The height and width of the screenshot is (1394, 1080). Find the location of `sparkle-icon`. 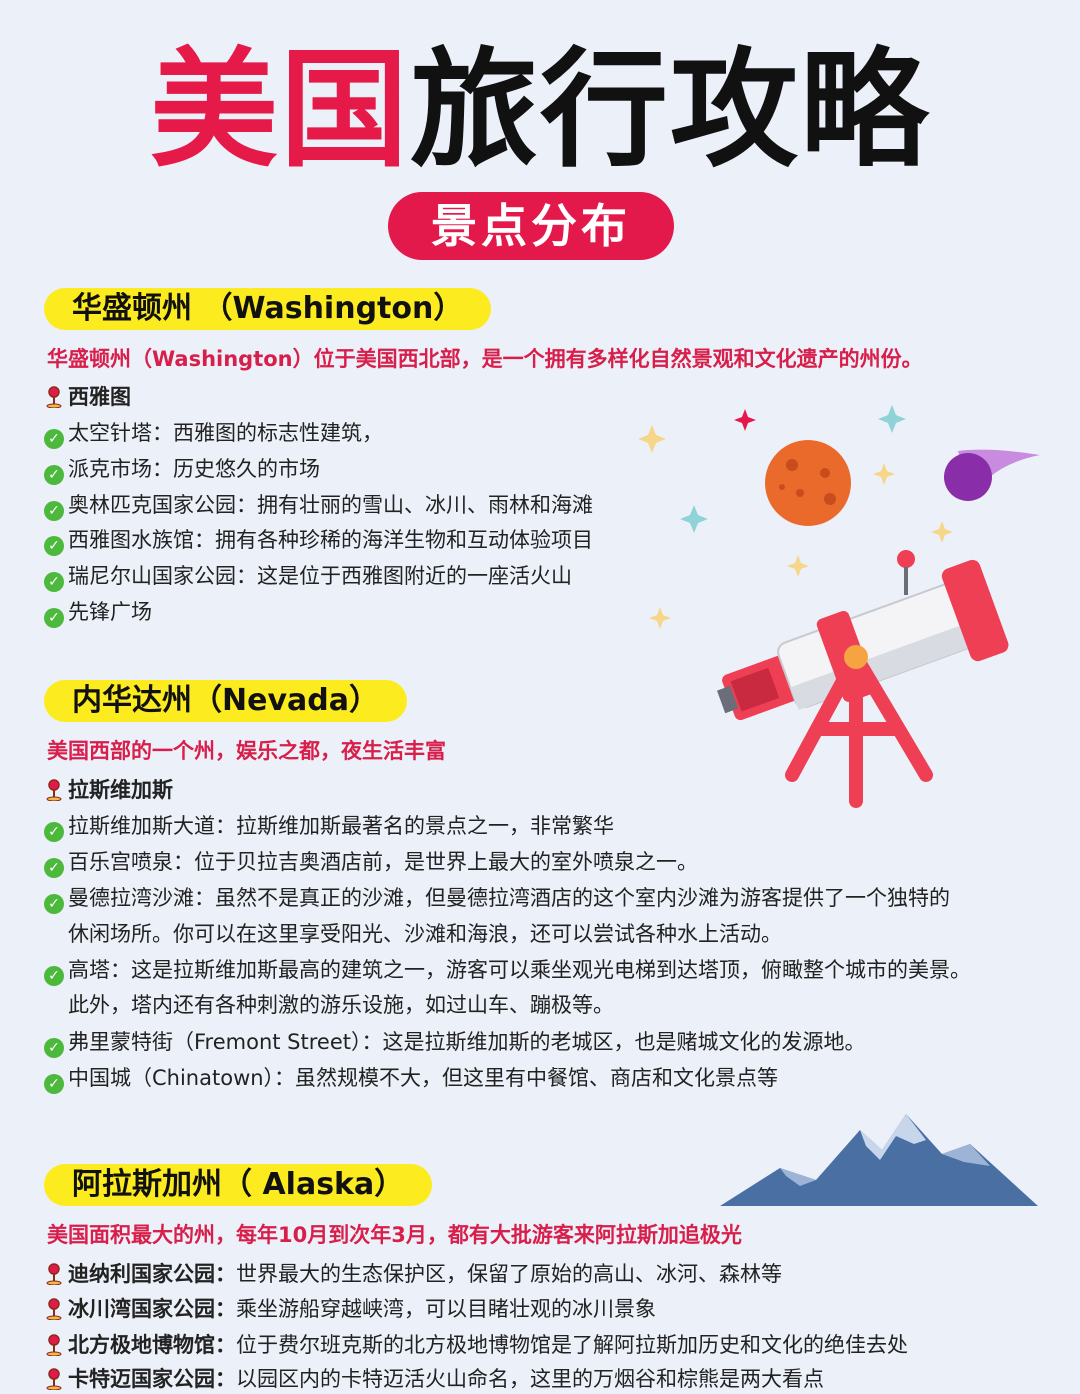

sparkle-icon is located at coordinates (795, 517).